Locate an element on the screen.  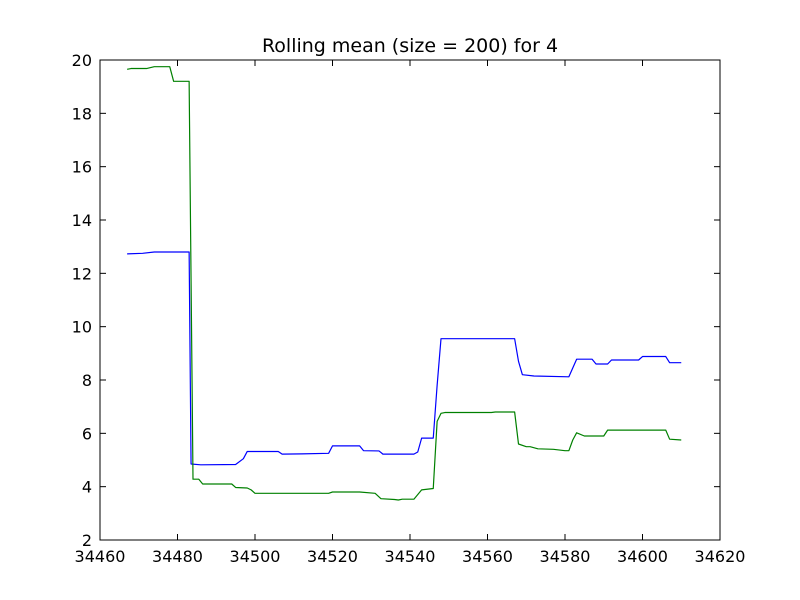
y-tick-label-4: 10 is located at coordinates (82, 327).